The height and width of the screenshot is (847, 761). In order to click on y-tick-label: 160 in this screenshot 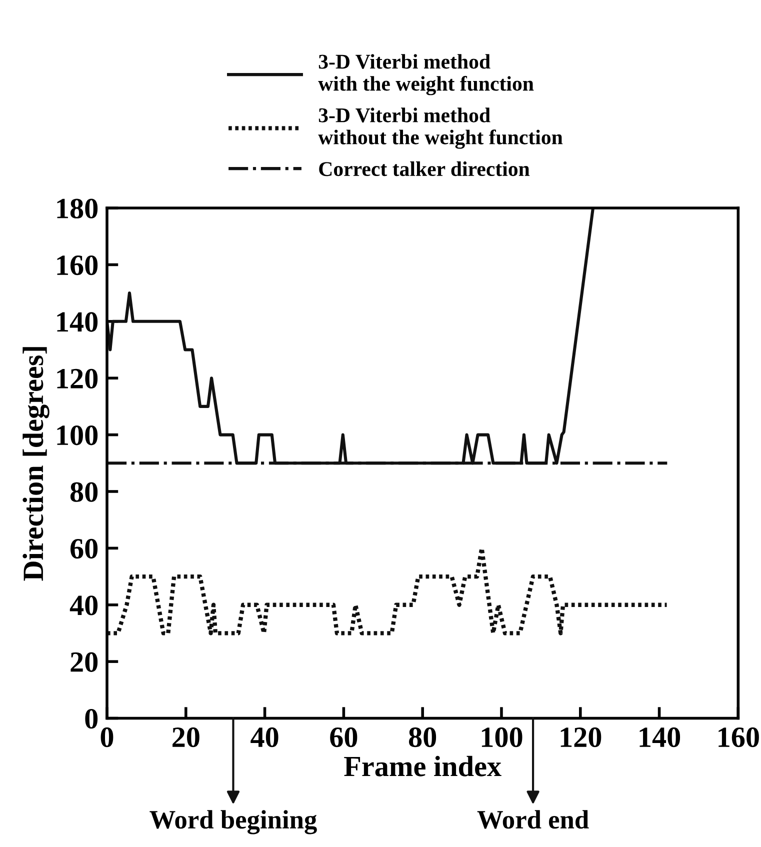, I will do `click(77, 265)`.